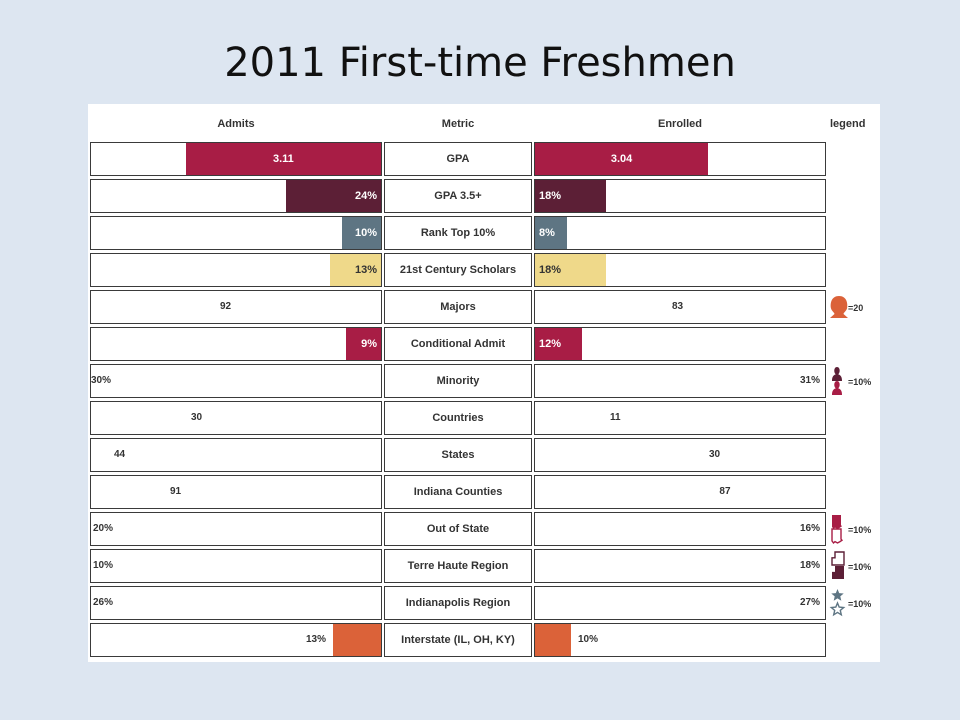 The width and height of the screenshot is (960, 720). I want to click on admits-cell-countries, so click(236, 418).